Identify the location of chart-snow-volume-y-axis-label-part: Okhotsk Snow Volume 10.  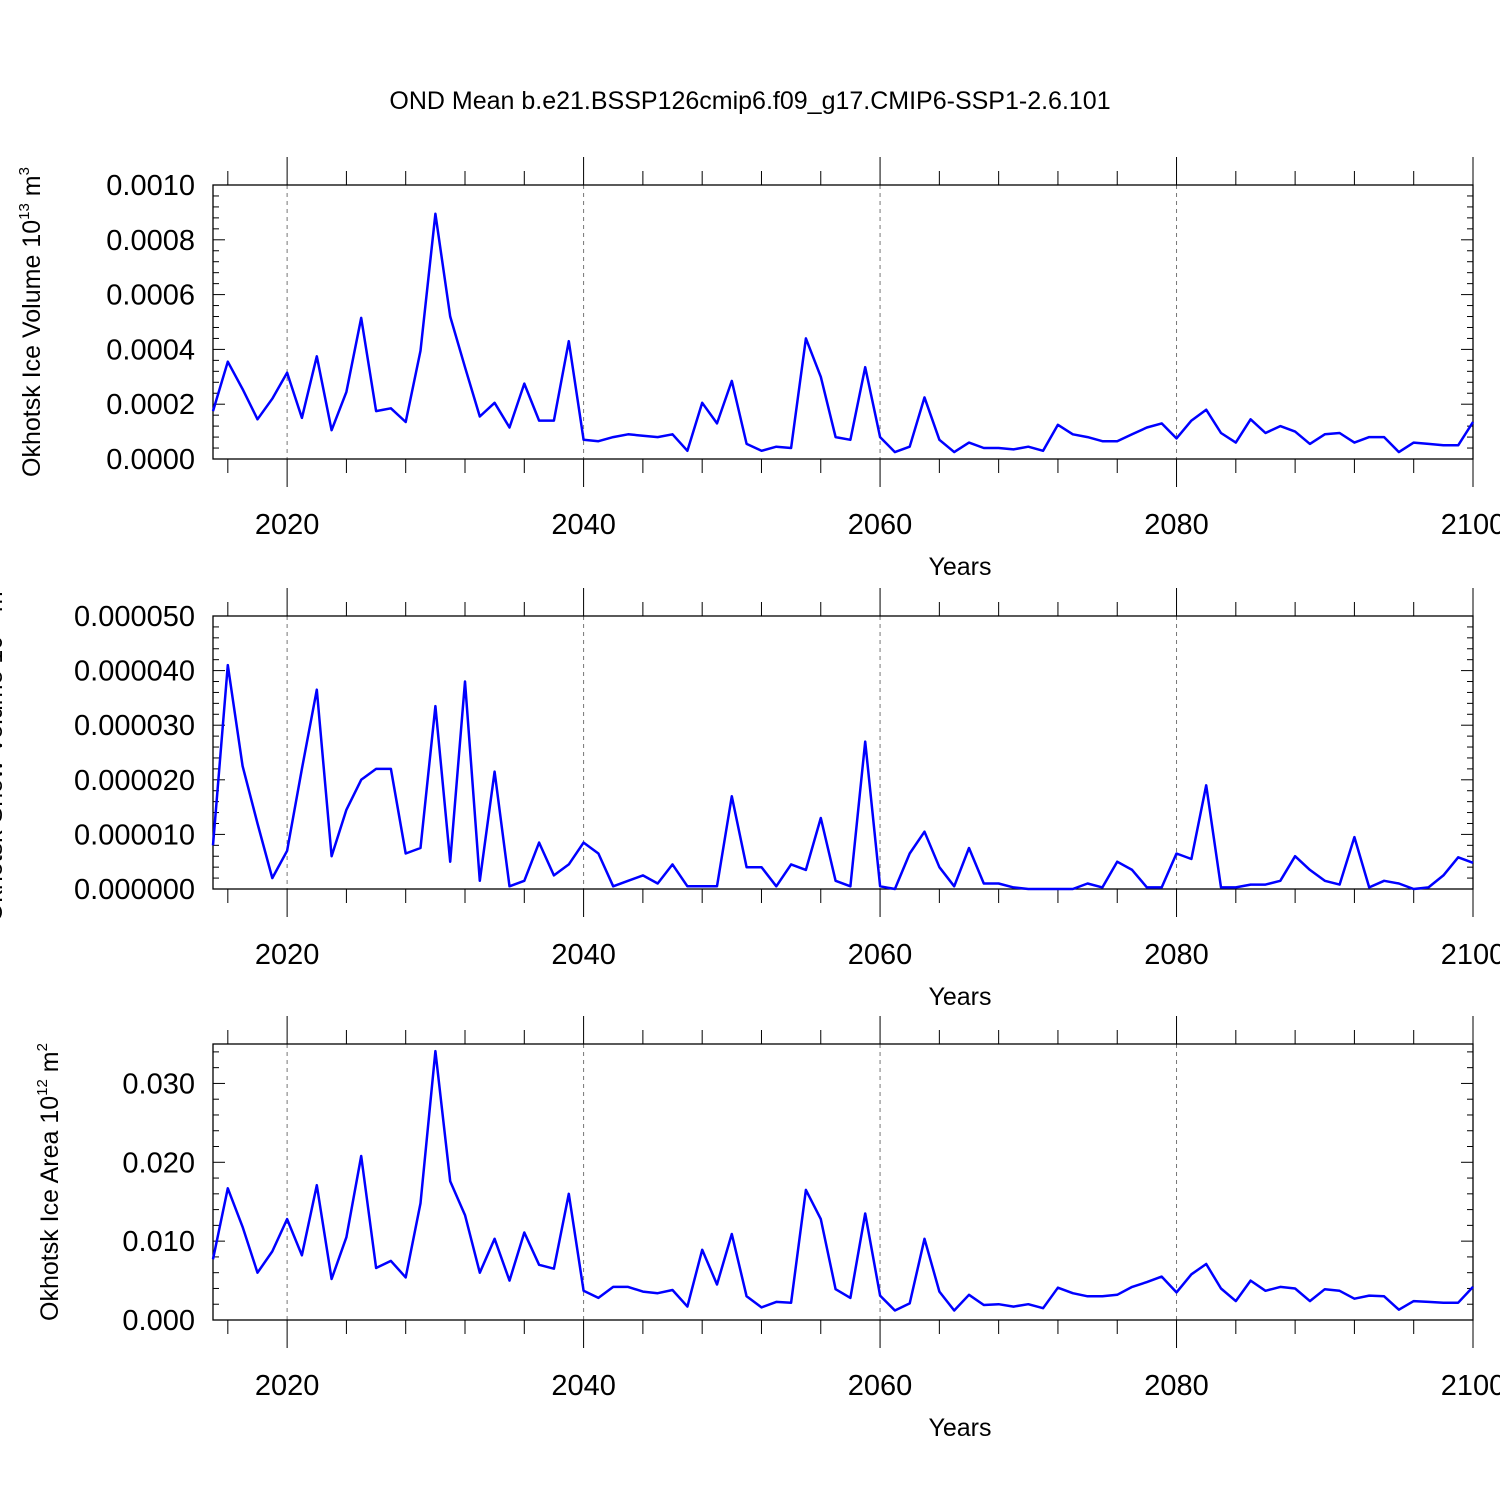
(4, 779).